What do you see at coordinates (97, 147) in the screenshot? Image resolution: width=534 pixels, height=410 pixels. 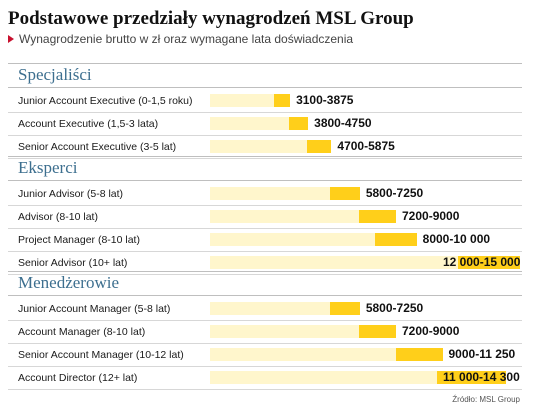 I see `row-label: Senior Account Executive (3-5 lat)` at bounding box center [97, 147].